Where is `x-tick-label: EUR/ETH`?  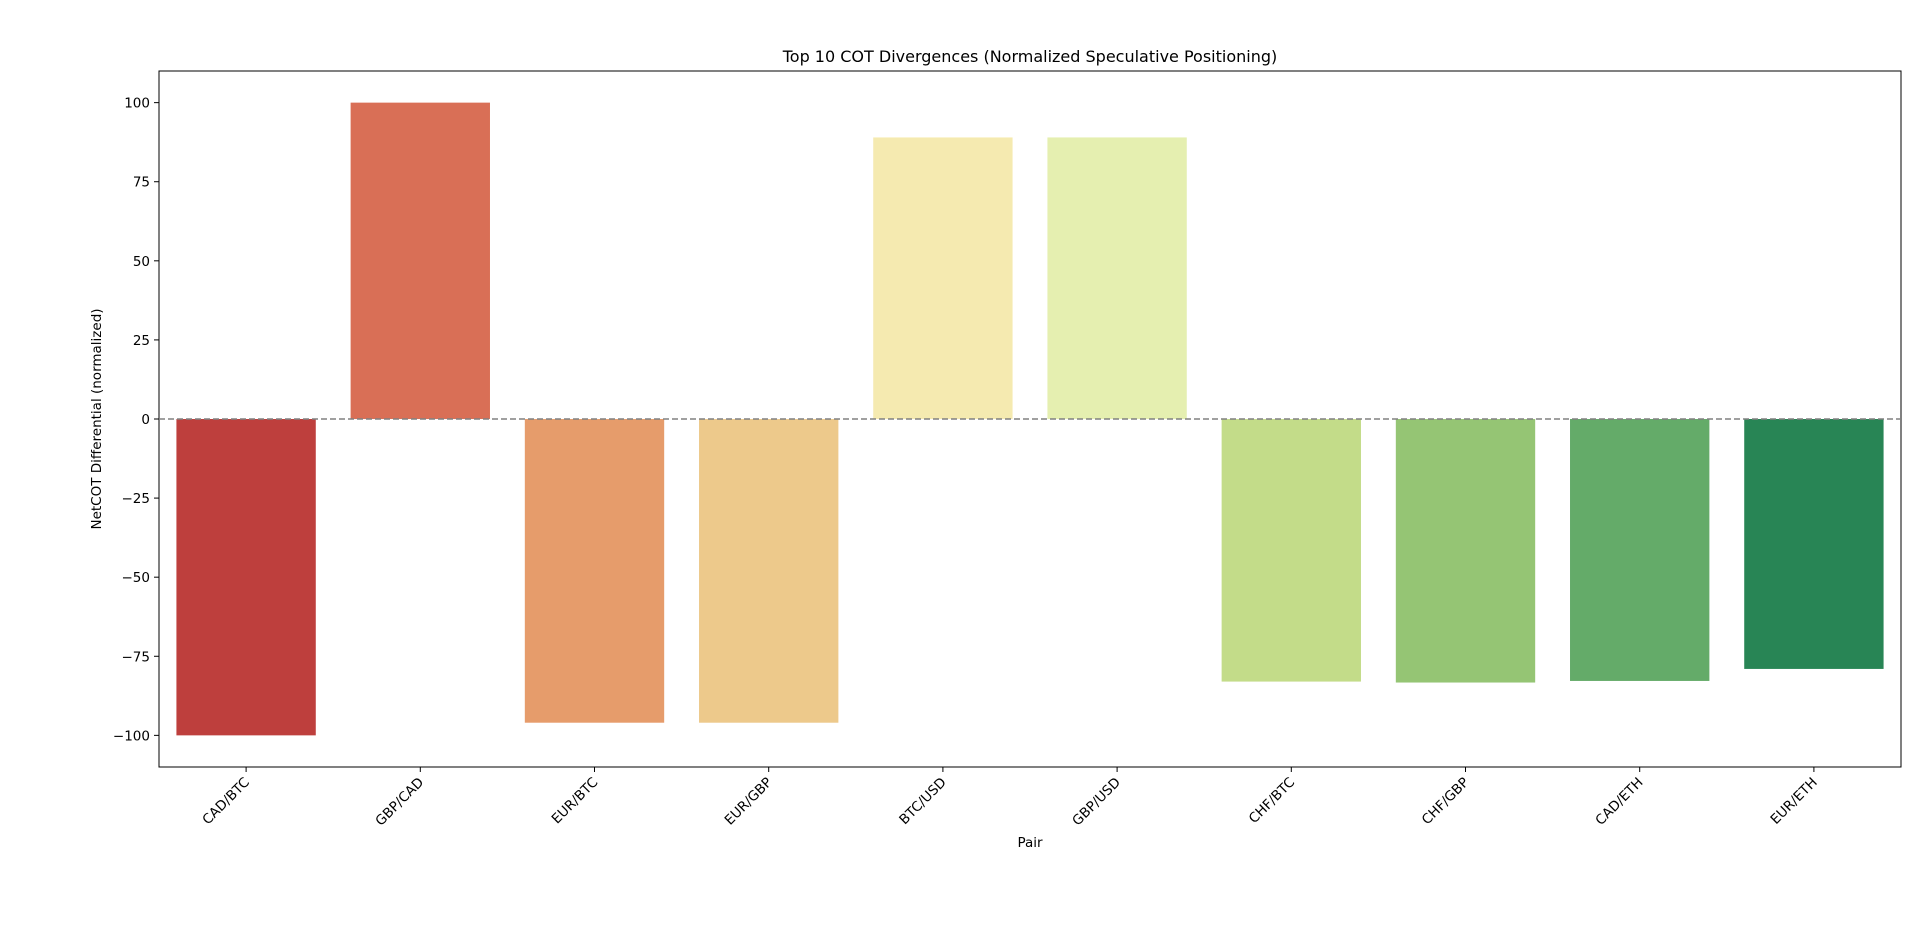
x-tick-label: EUR/ETH is located at coordinates (1793, 801).